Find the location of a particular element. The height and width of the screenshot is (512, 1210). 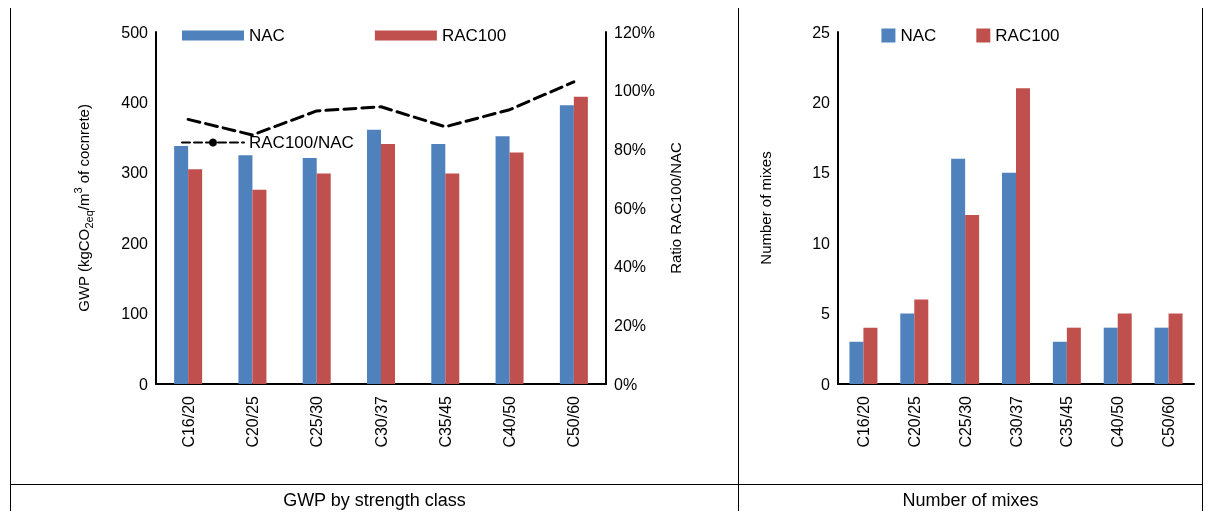

y-tick-label: 10 is located at coordinates (821, 243).